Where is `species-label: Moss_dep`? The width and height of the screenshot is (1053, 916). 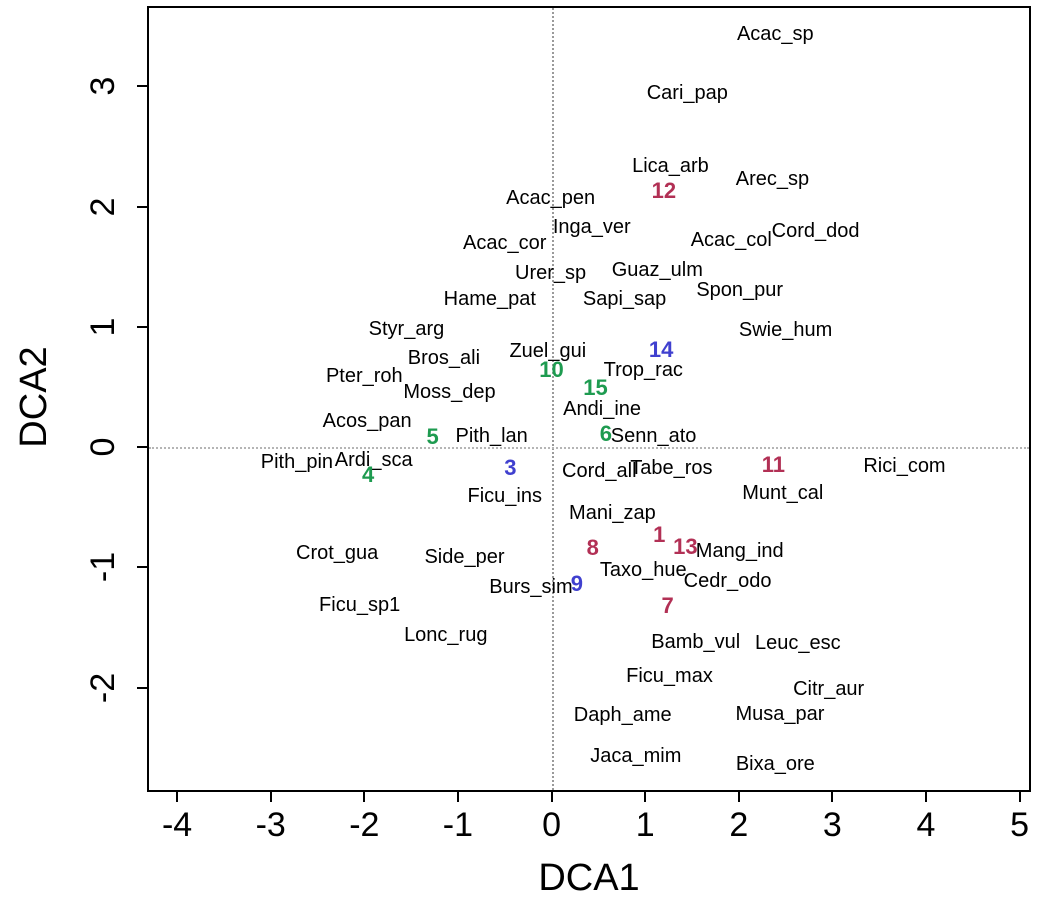 species-label: Moss_dep is located at coordinates (449, 391).